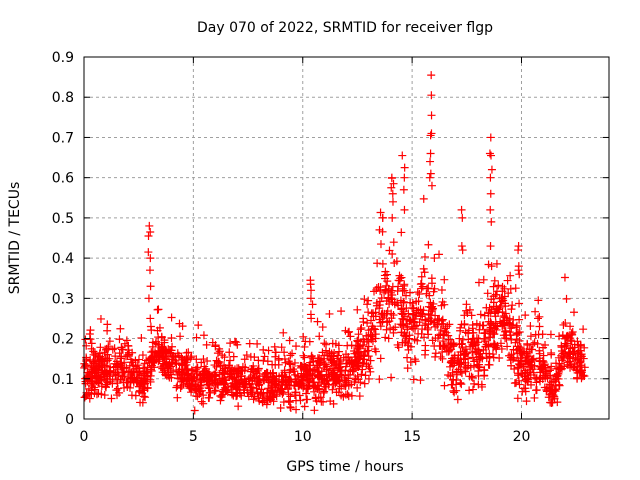  What do you see at coordinates (305, 437) in the screenshot?
I see `x-tick-labels: 0 5 10 15 20` at bounding box center [305, 437].